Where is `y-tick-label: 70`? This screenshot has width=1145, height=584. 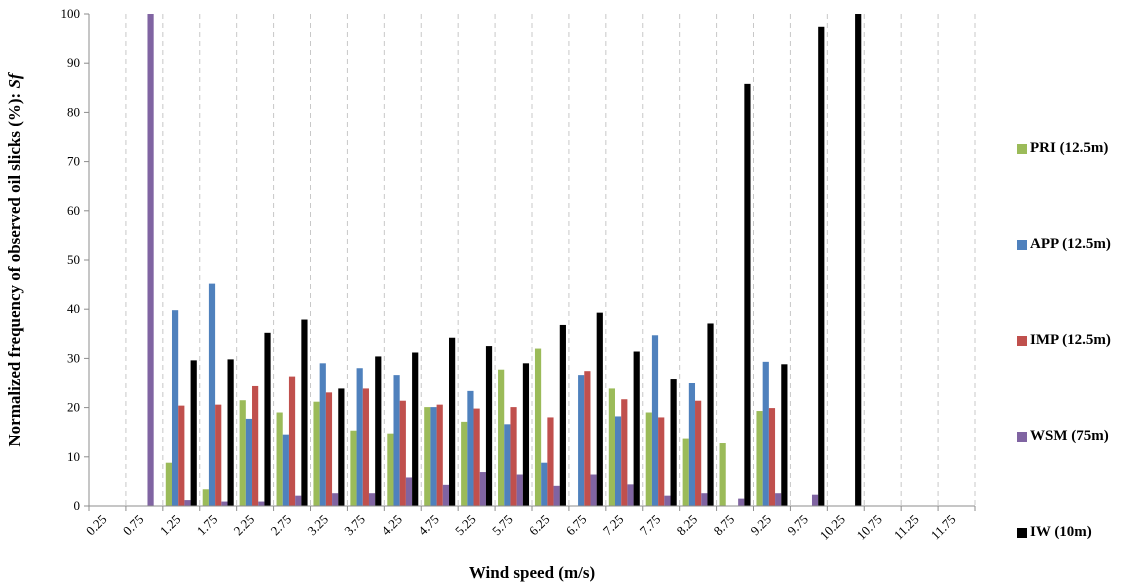
y-tick-label: 70 is located at coordinates (73, 161).